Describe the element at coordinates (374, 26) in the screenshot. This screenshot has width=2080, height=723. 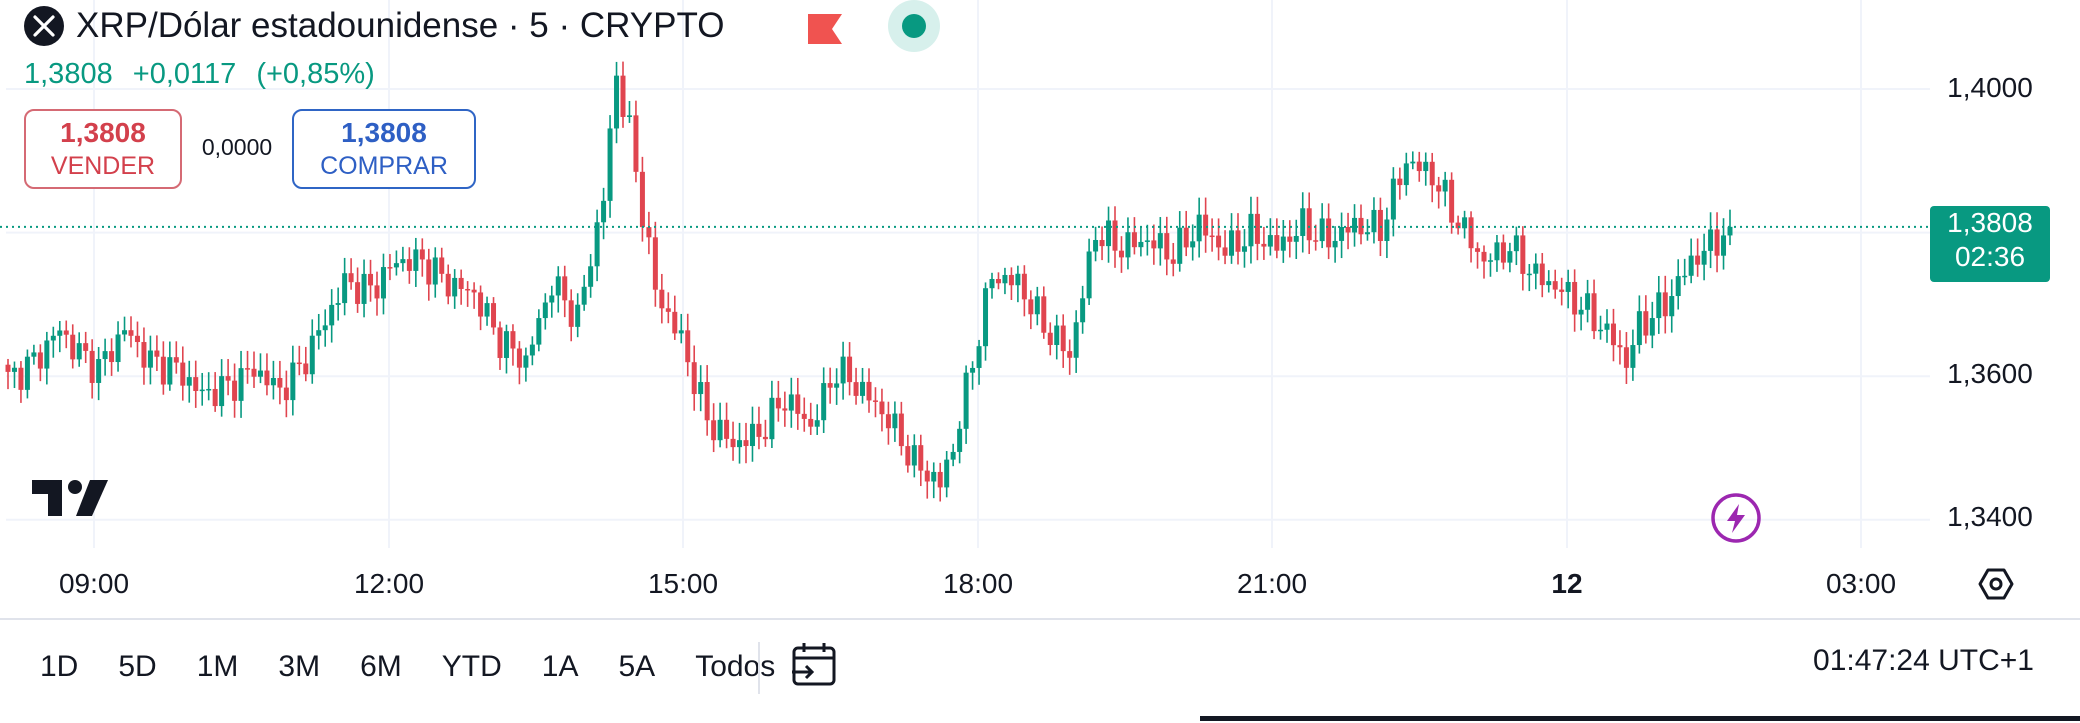
I see `symbol-header: XRP/Dólar estadounidense · 5 · CRYPTO` at that location.